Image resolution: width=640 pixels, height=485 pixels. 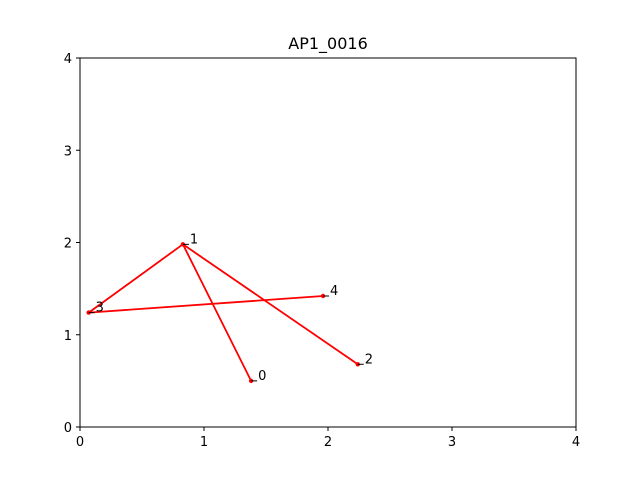 What do you see at coordinates (68, 428) in the screenshot?
I see `y-tick-label: 0` at bounding box center [68, 428].